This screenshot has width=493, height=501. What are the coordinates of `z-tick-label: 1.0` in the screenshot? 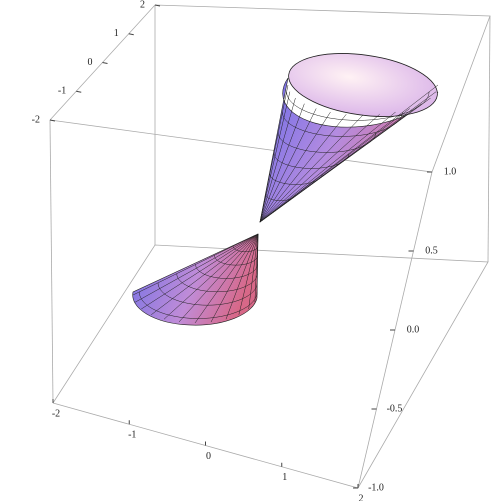 It's located at (450, 171).